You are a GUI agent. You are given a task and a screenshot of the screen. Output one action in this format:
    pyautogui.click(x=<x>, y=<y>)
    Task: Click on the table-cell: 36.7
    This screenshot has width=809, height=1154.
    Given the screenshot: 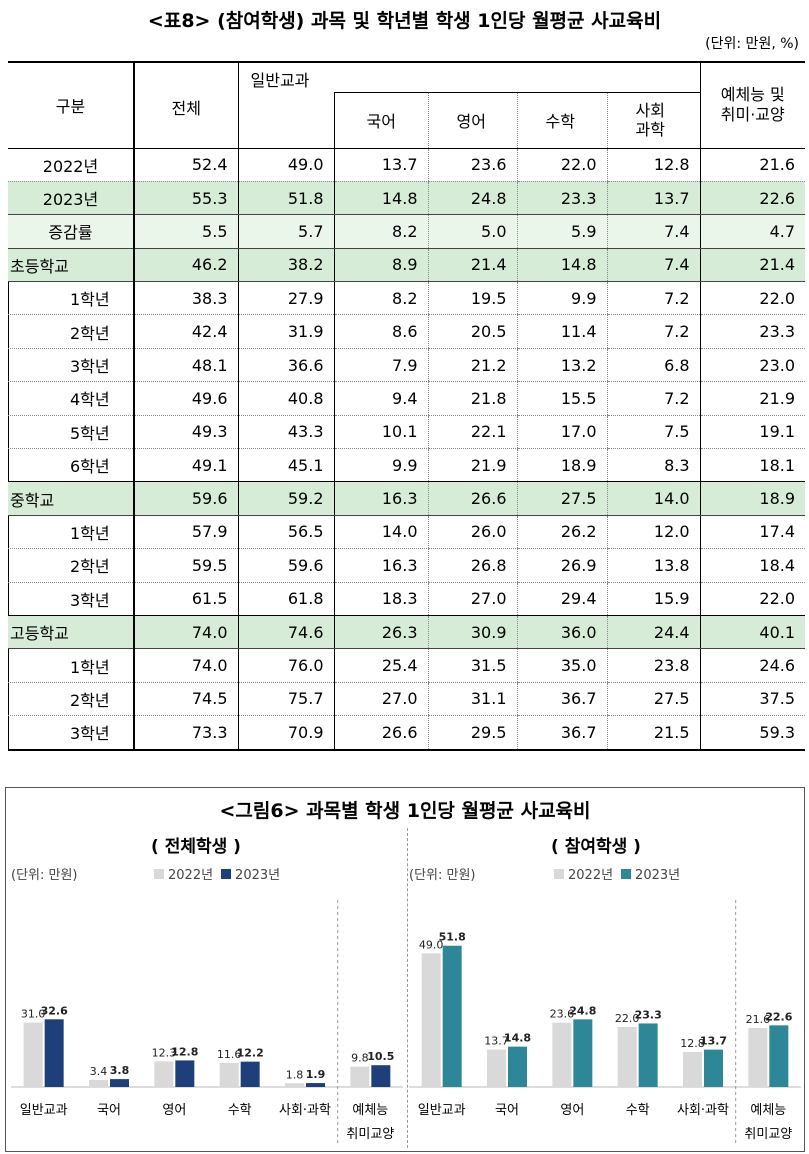 What is the action you would take?
    pyautogui.click(x=561, y=699)
    